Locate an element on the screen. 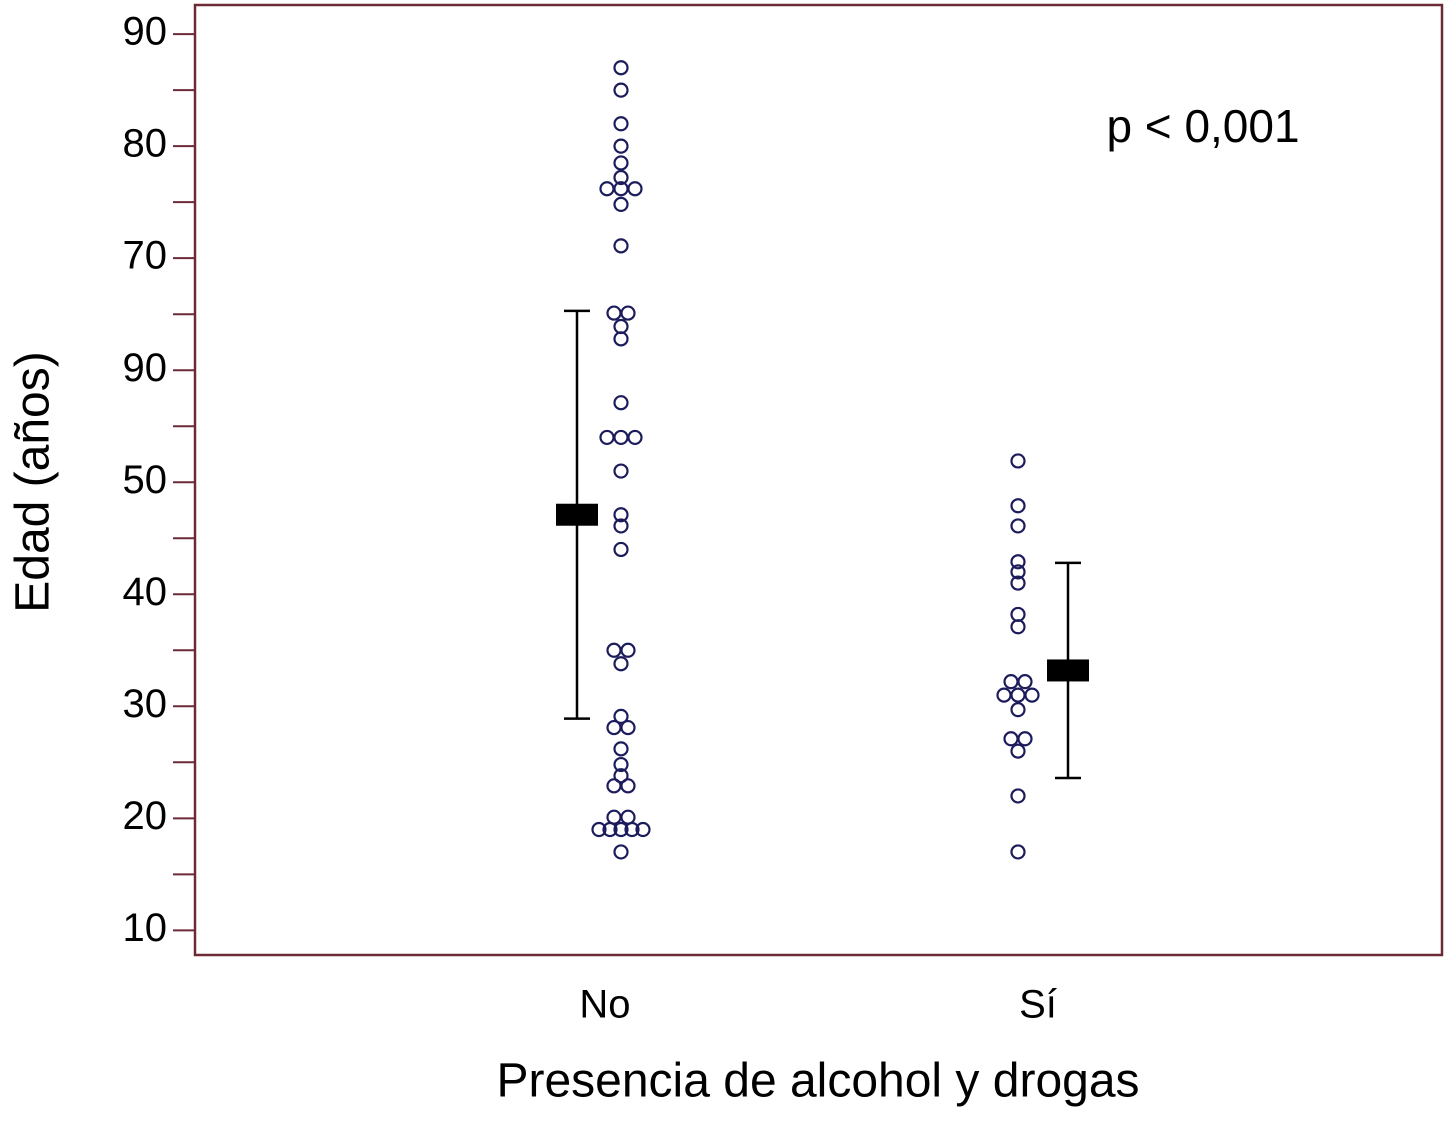 The height and width of the screenshot is (1131, 1448). y-tick-label: 30 is located at coordinates (145, 704).